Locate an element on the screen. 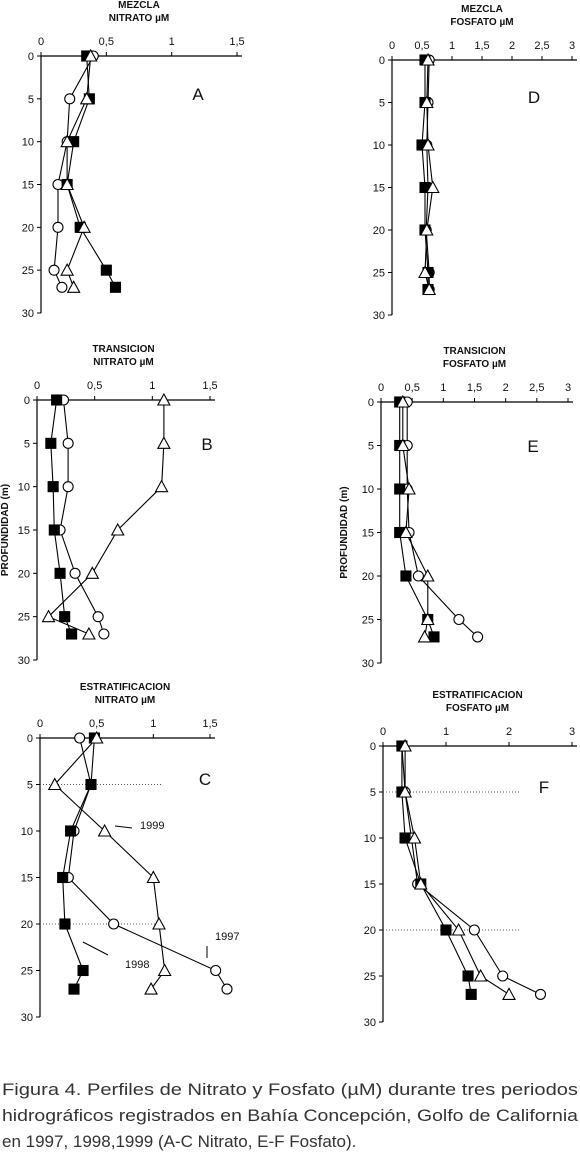 The width and height of the screenshot is (580, 1157). annotation: 1999 is located at coordinates (152, 826).